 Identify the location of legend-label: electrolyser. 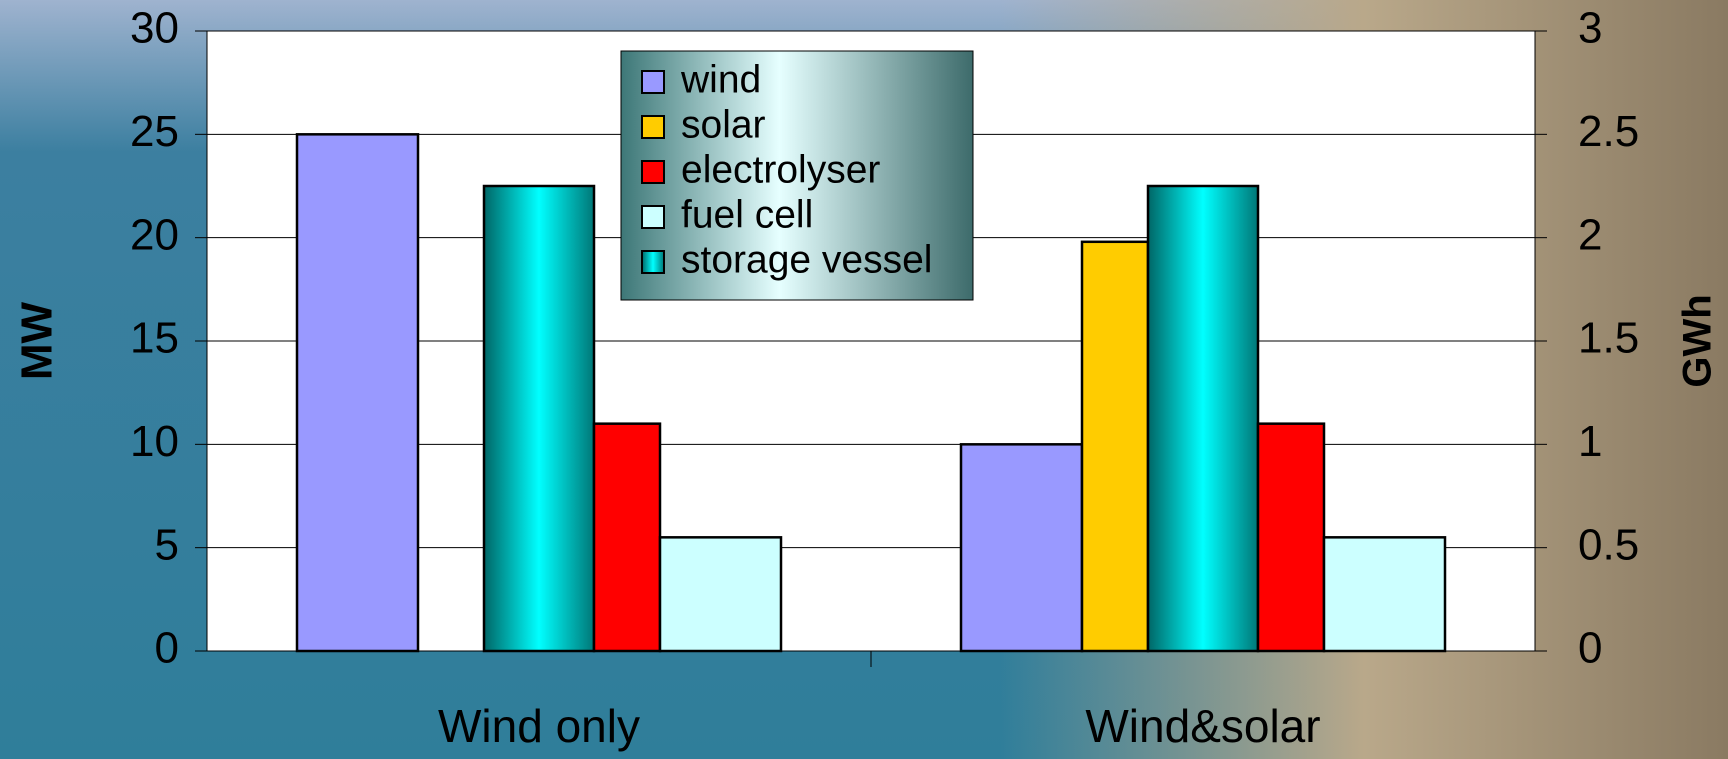
(780, 169).